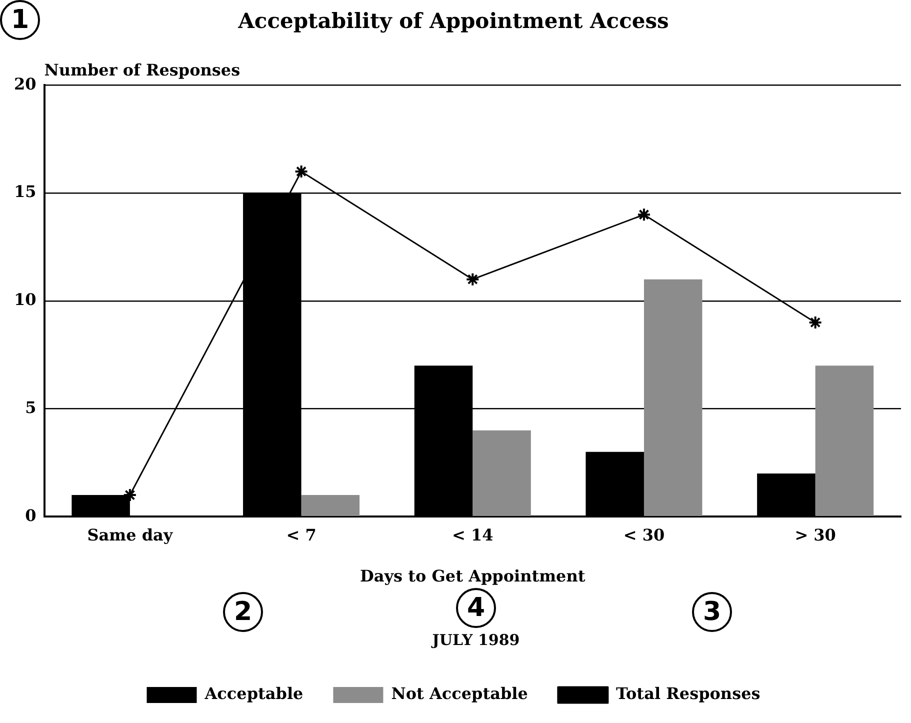 This screenshot has height=723, width=911. I want to click on y-tick-label: 5, so click(30, 407).